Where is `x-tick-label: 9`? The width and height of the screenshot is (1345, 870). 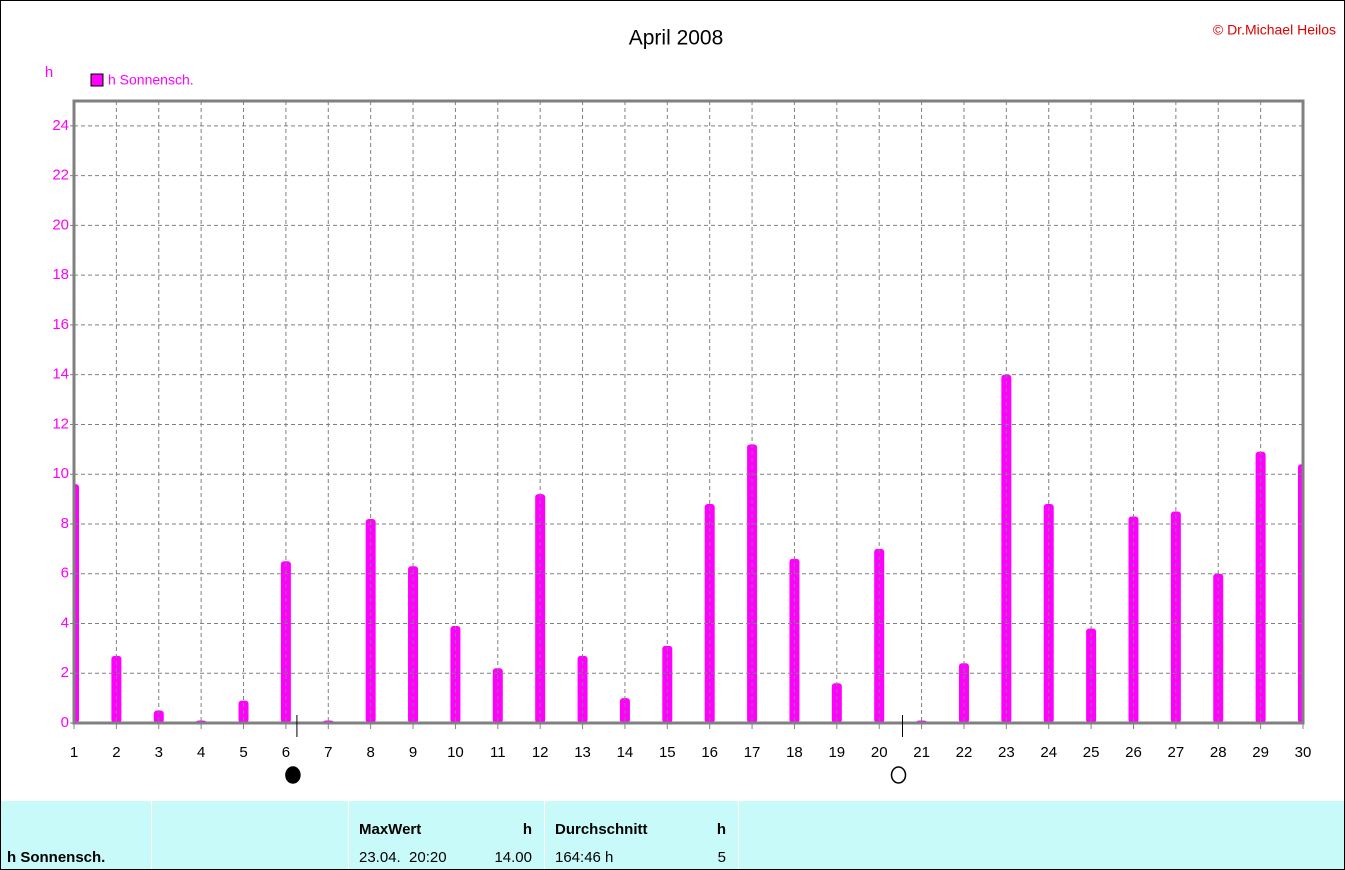 x-tick-label: 9 is located at coordinates (413, 752).